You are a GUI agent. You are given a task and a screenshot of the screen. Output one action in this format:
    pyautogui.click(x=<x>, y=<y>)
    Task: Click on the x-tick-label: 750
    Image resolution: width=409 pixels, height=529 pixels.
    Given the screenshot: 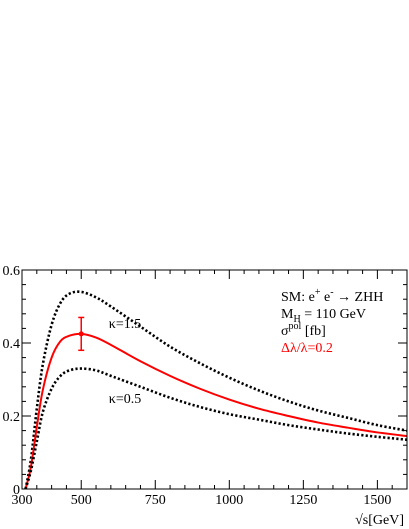 What is the action you would take?
    pyautogui.click(x=155, y=500)
    